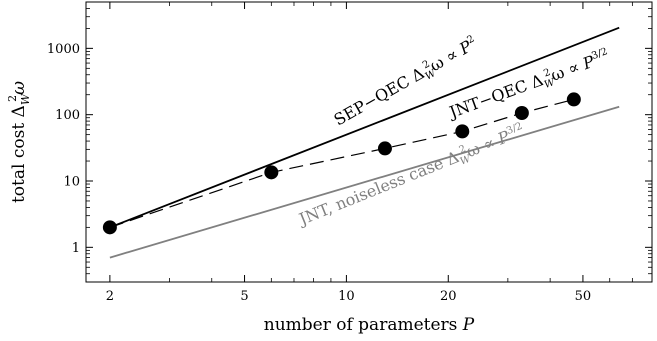  What do you see at coordinates (110, 296) in the screenshot?
I see `x-tick-label: 2` at bounding box center [110, 296].